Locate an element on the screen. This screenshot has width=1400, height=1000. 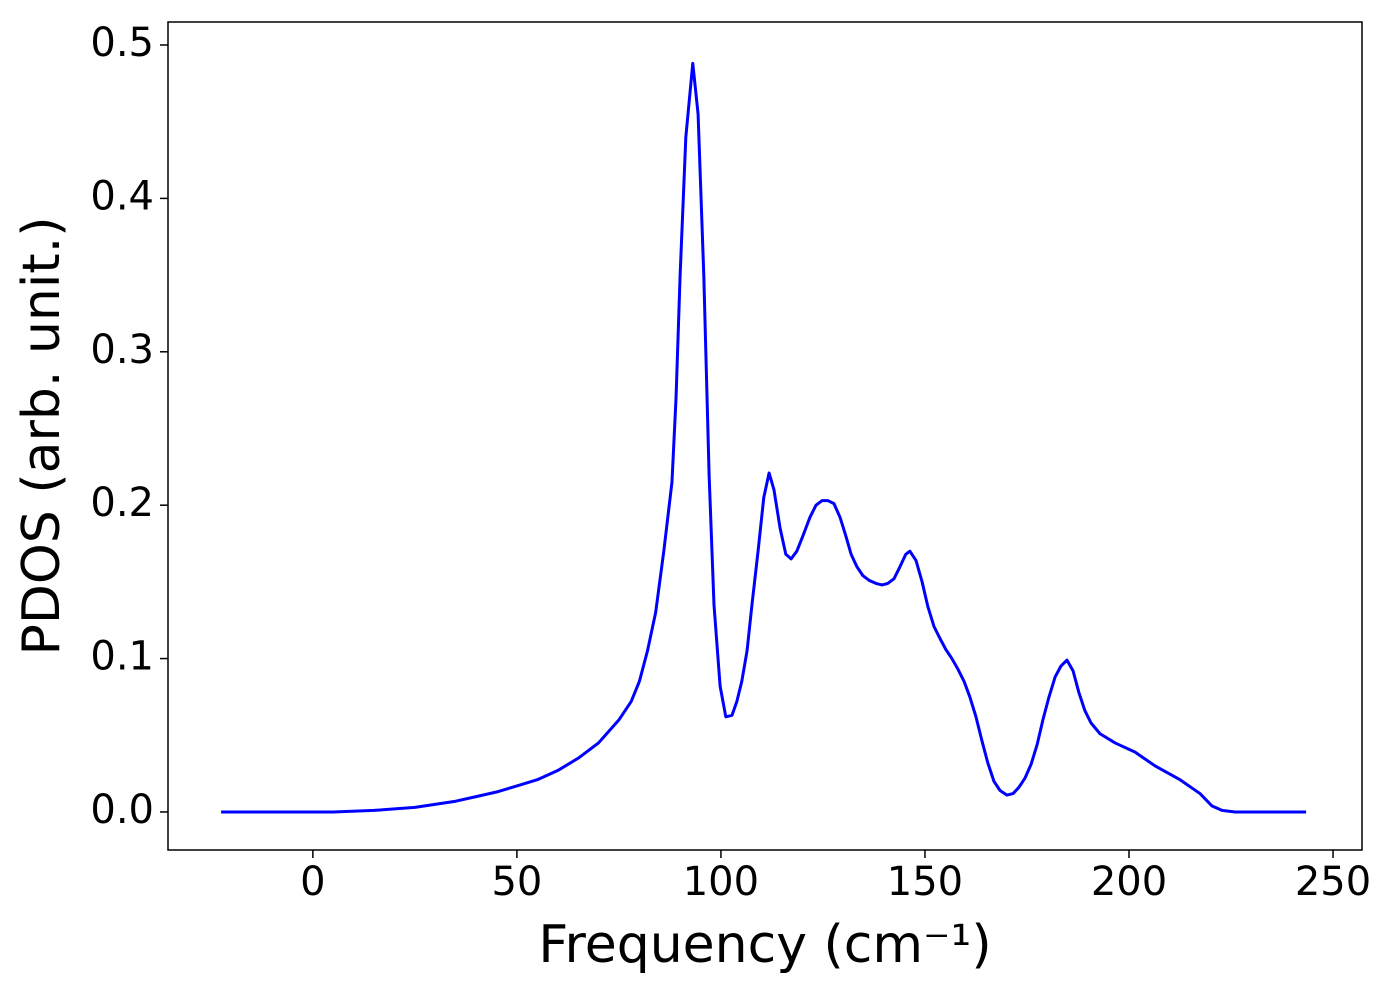
x-tick-label: 150 is located at coordinates (925, 882).